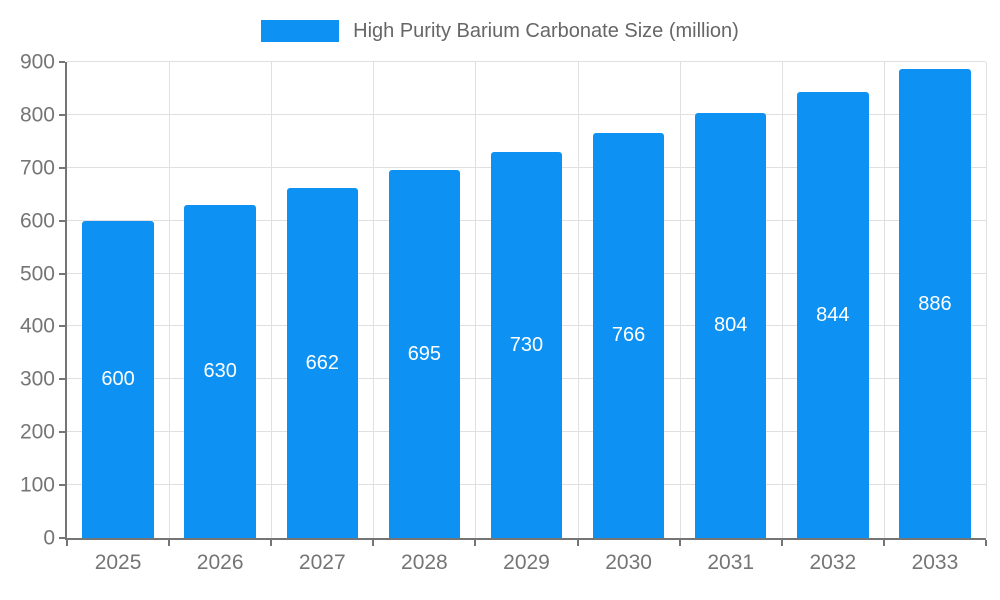 The image size is (1000, 600). What do you see at coordinates (37, 62) in the screenshot?
I see `y-tick-label: 900` at bounding box center [37, 62].